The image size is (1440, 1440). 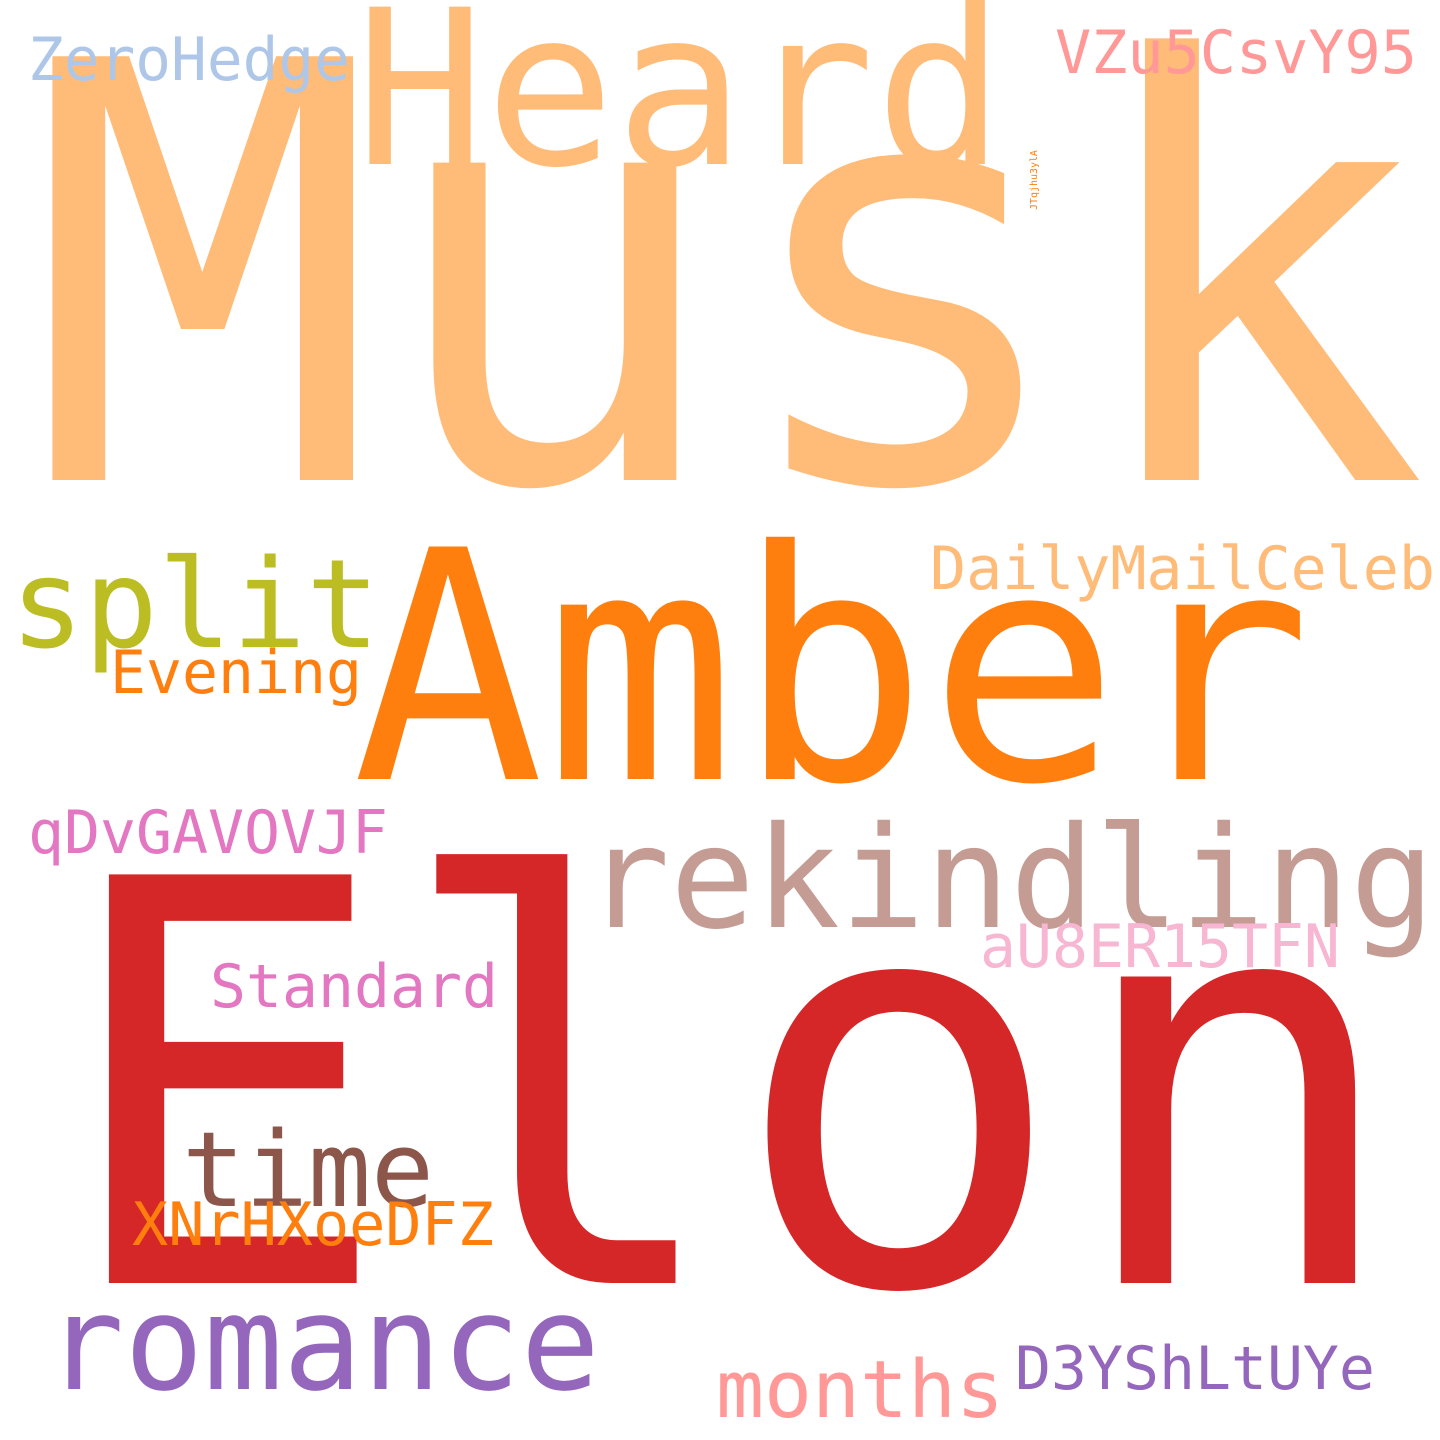 I want to click on word-rekindling: rekindling, so click(x=1010, y=879).